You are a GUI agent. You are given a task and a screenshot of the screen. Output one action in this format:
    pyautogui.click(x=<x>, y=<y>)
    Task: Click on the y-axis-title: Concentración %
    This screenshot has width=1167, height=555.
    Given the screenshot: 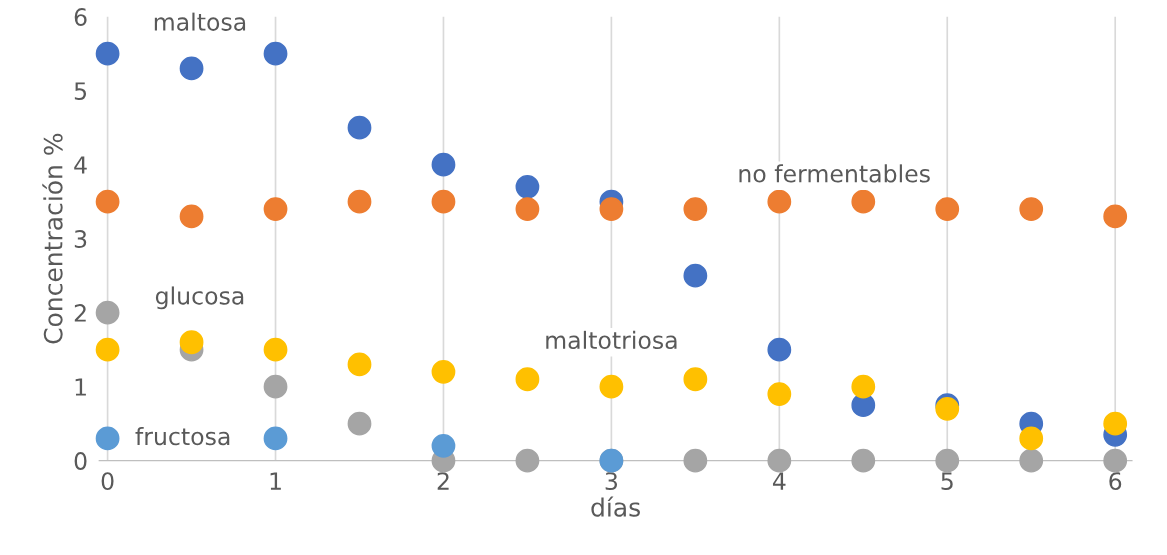 What is the action you would take?
    pyautogui.click(x=52, y=238)
    